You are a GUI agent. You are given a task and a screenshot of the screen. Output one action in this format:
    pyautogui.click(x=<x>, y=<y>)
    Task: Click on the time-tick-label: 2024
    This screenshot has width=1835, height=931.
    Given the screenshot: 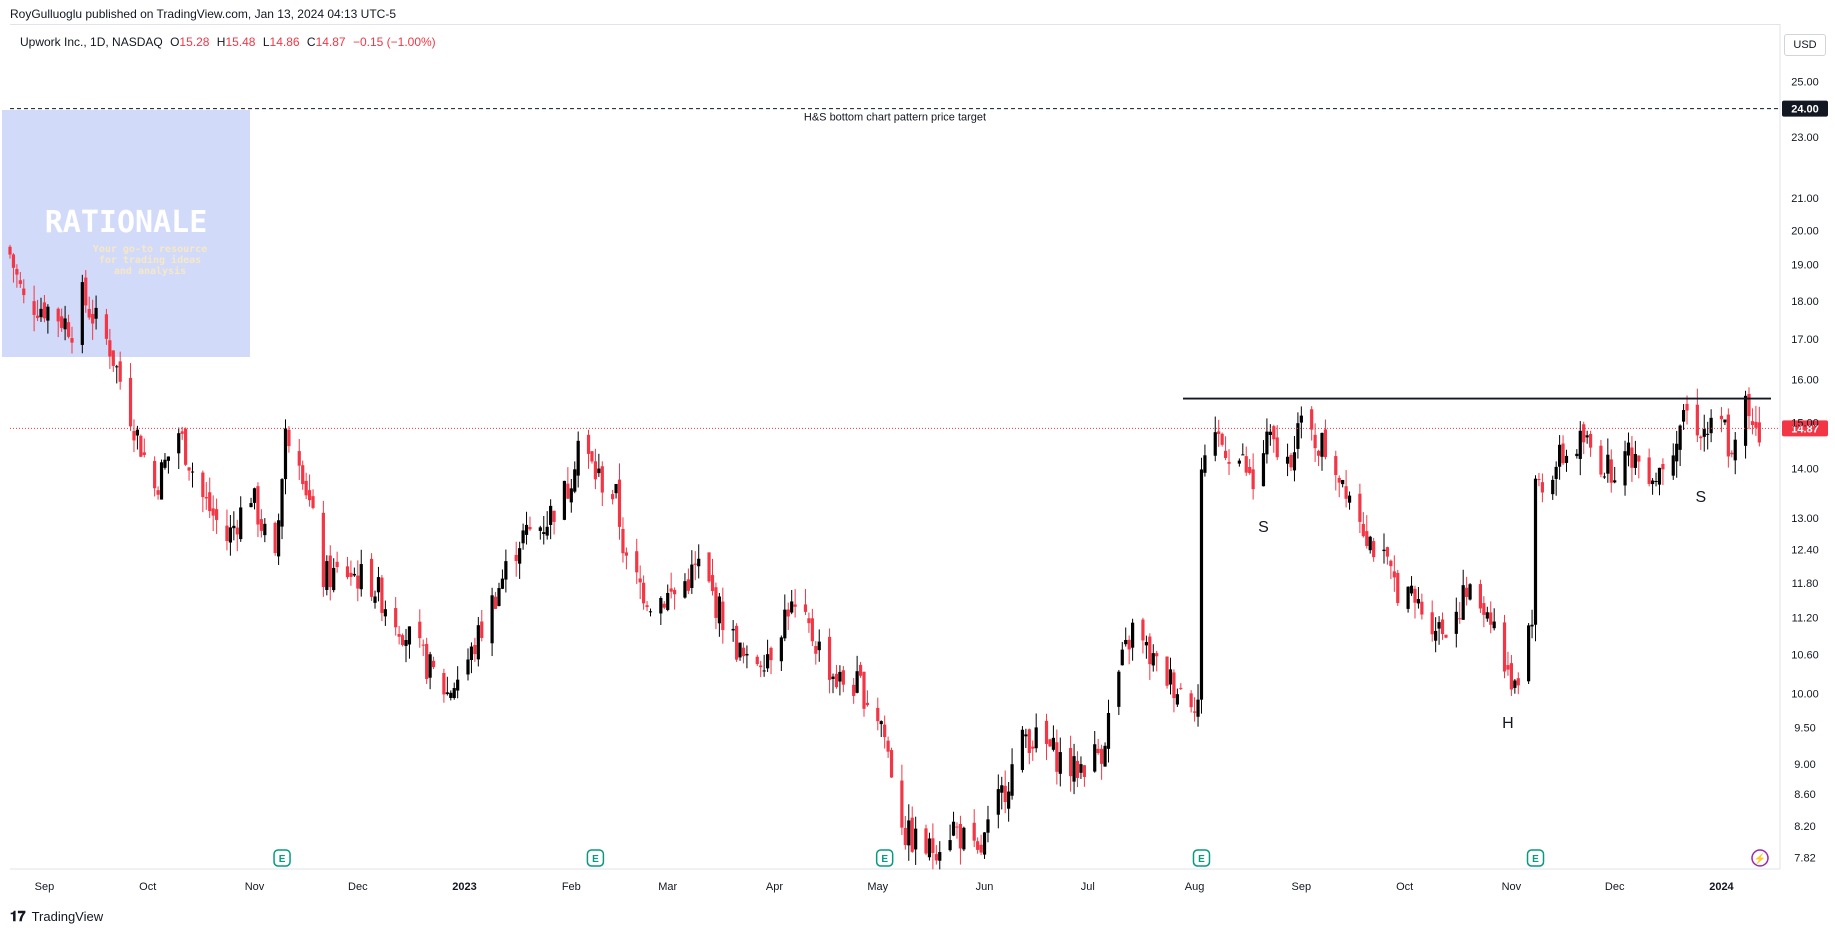 What is the action you would take?
    pyautogui.click(x=1721, y=887)
    